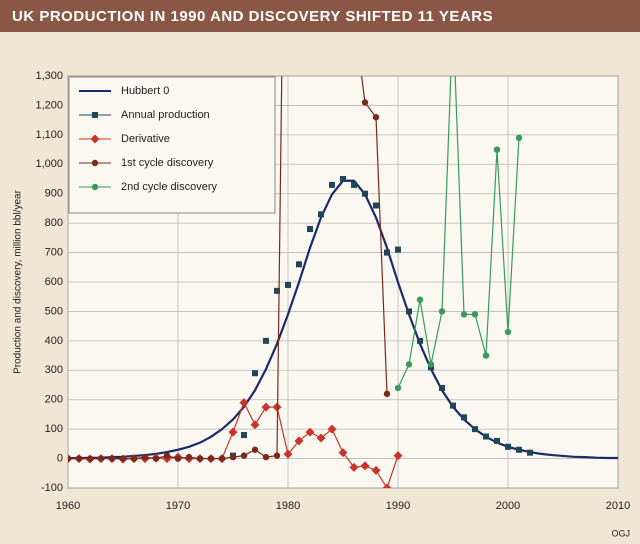 This screenshot has height=544, width=640. Describe the element at coordinates (508, 506) in the screenshot. I see `x-tick-label: 2000` at that location.